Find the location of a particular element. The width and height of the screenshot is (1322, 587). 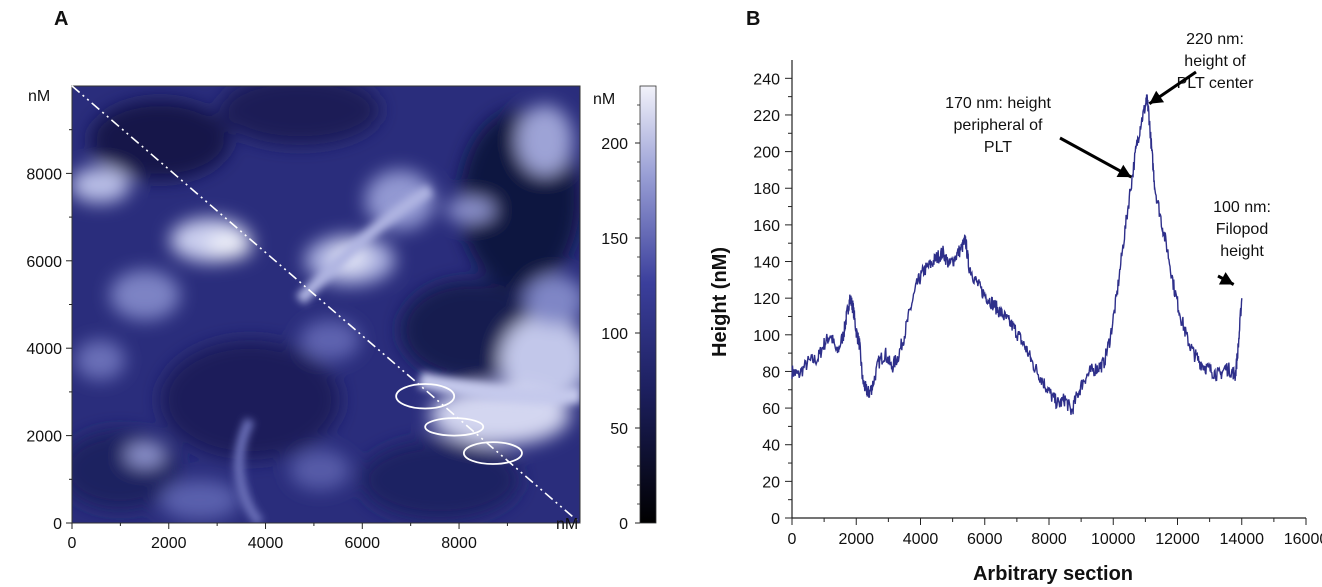

profile-y-tick-label: 60 is located at coordinates (771, 409).